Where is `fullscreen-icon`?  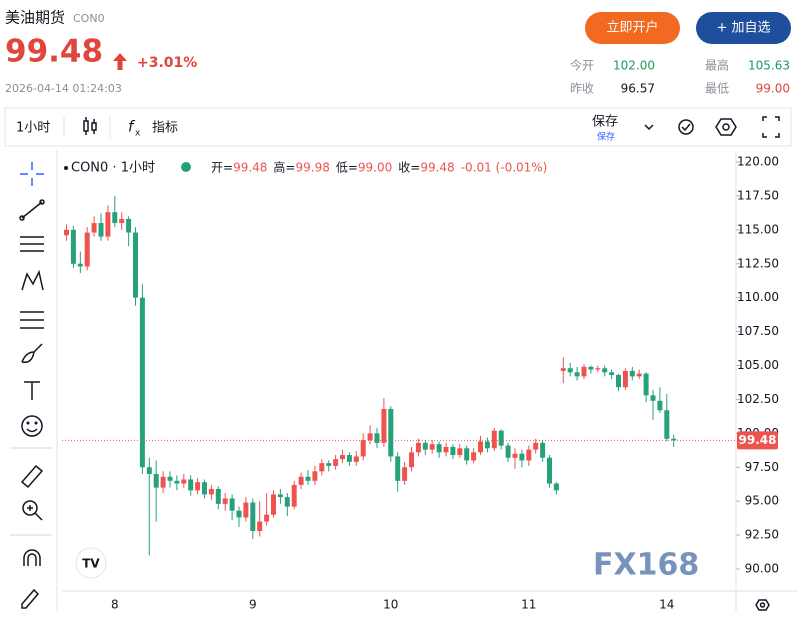
fullscreen-icon is located at coordinates (771, 127).